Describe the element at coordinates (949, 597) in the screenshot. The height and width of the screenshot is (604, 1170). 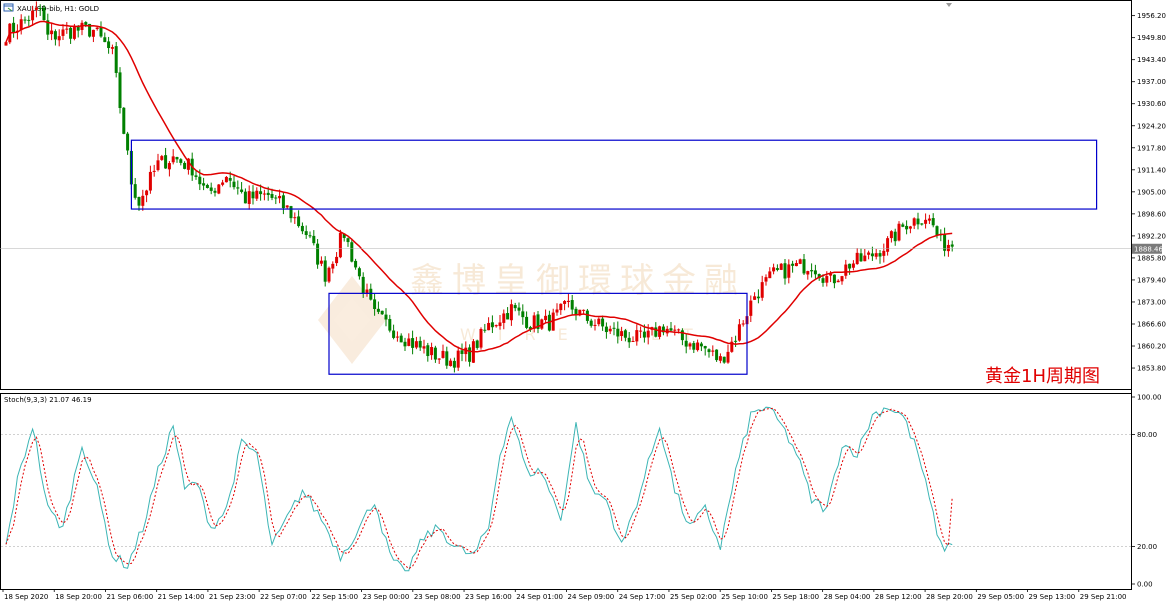
I see `time-tick-label: 28 Sep 20:00` at that location.